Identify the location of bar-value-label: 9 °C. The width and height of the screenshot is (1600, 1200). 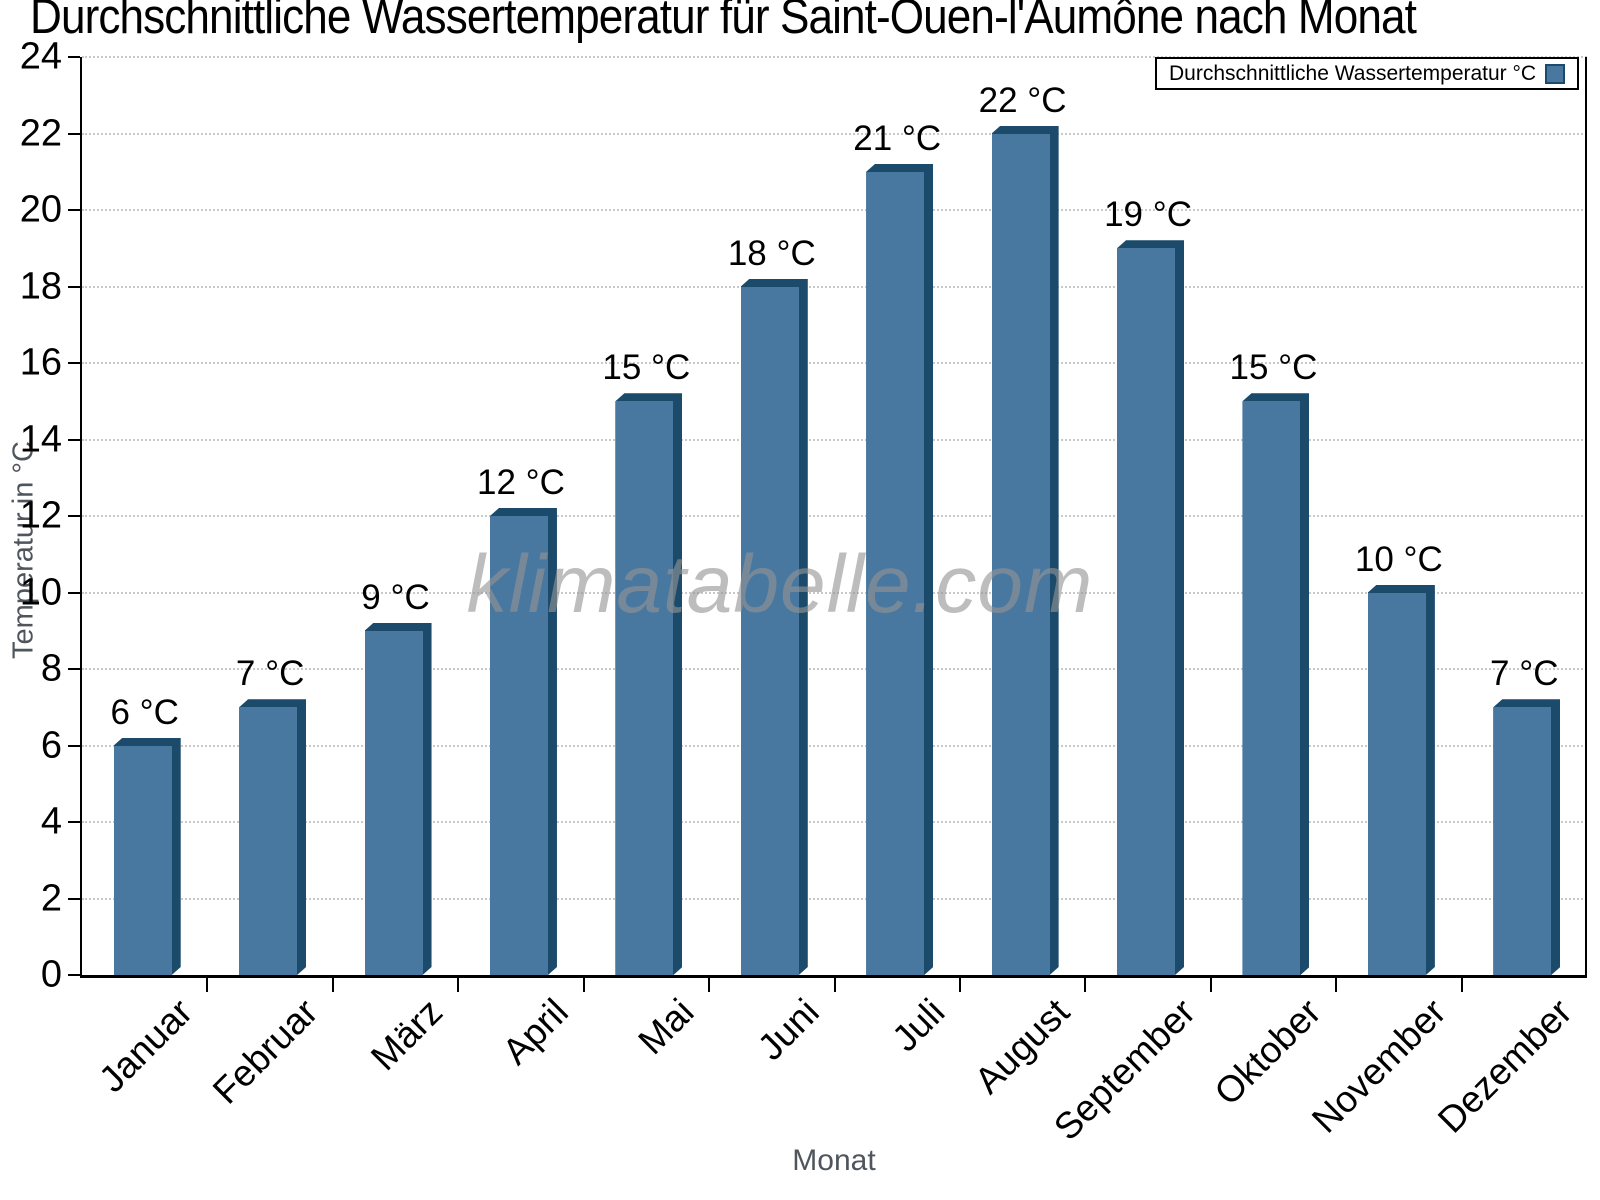
(395, 597).